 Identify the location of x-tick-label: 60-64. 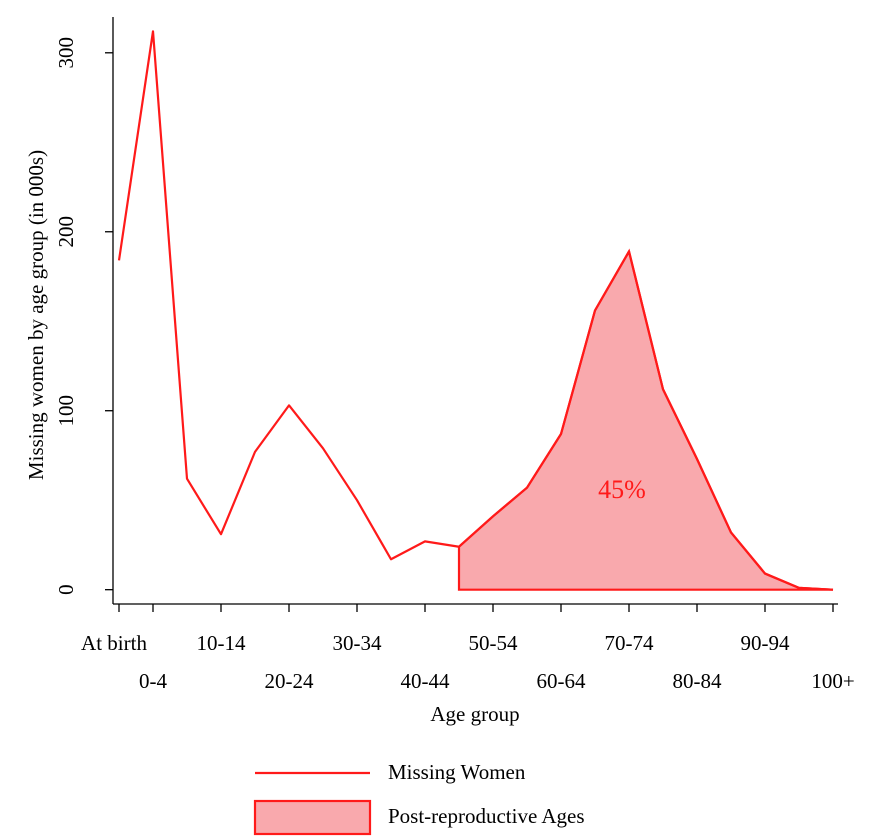
(561, 681).